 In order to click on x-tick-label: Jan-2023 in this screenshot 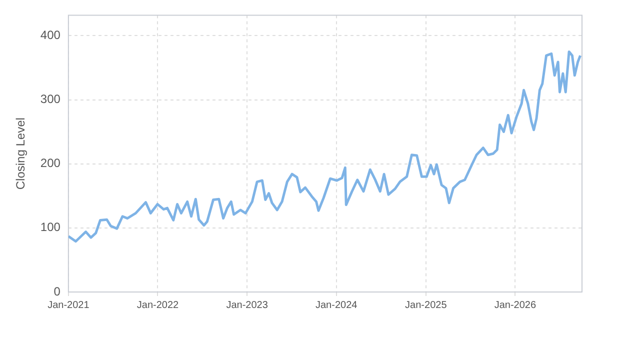, I will do `click(247, 305)`.